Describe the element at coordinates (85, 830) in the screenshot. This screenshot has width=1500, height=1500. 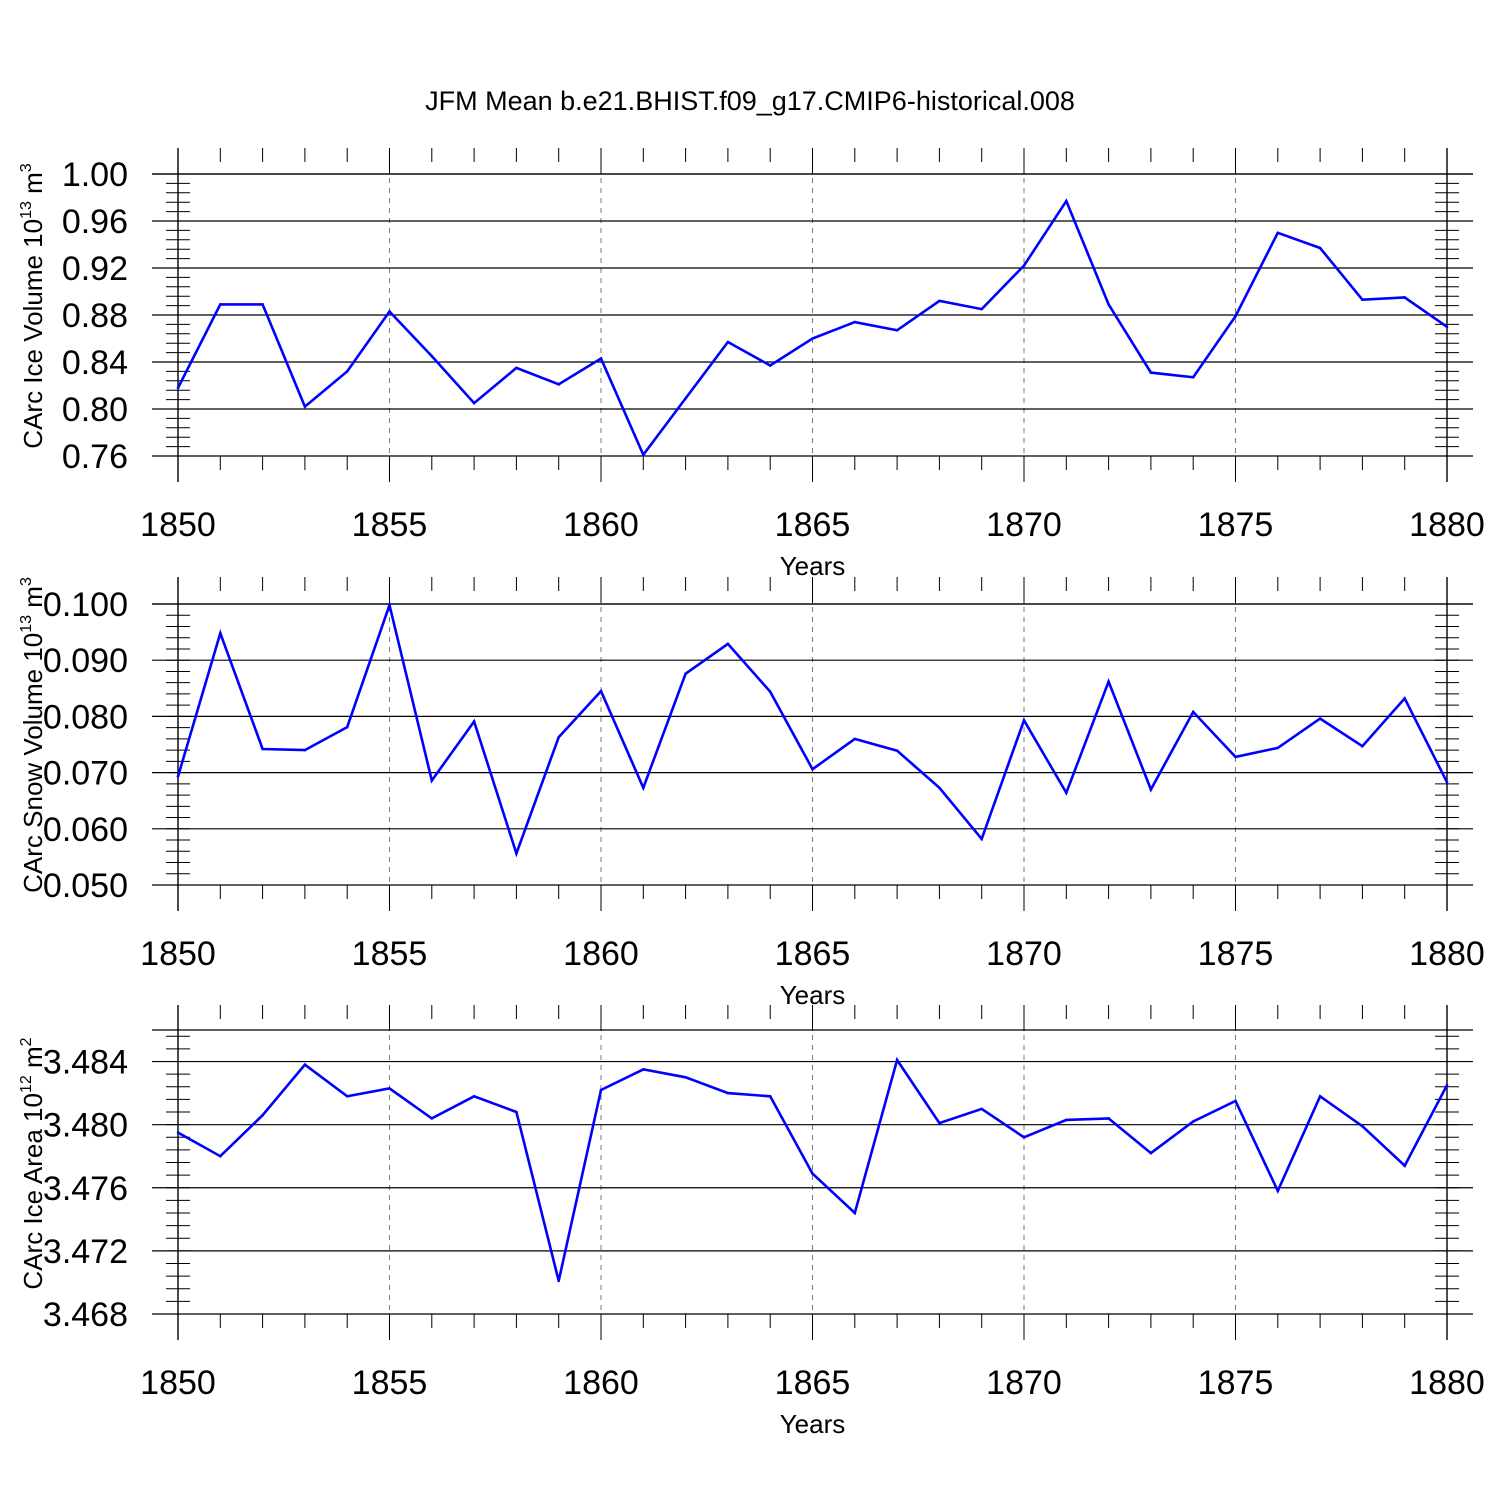
I see `y-tick-label: 0.060` at that location.